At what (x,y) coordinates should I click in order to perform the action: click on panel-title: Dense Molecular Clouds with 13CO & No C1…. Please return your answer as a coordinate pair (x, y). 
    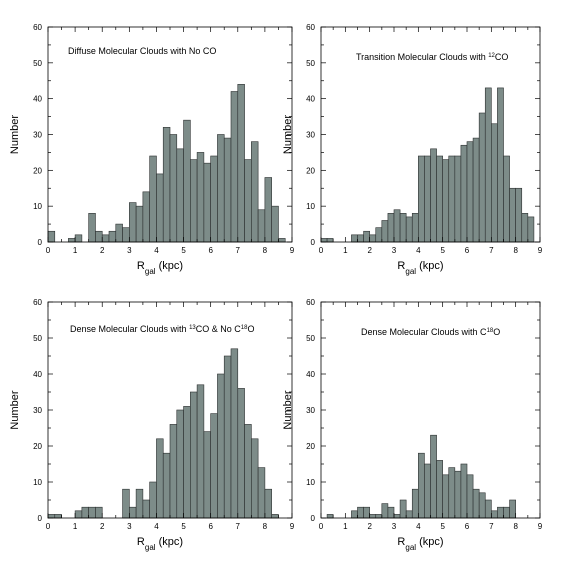
    Looking at the image, I should click on (162, 329).